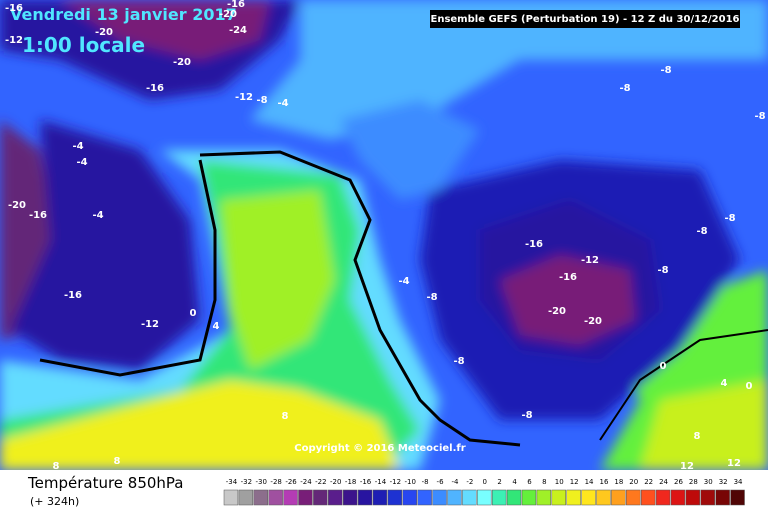  I want to click on scale-label: -30, so click(261, 482).